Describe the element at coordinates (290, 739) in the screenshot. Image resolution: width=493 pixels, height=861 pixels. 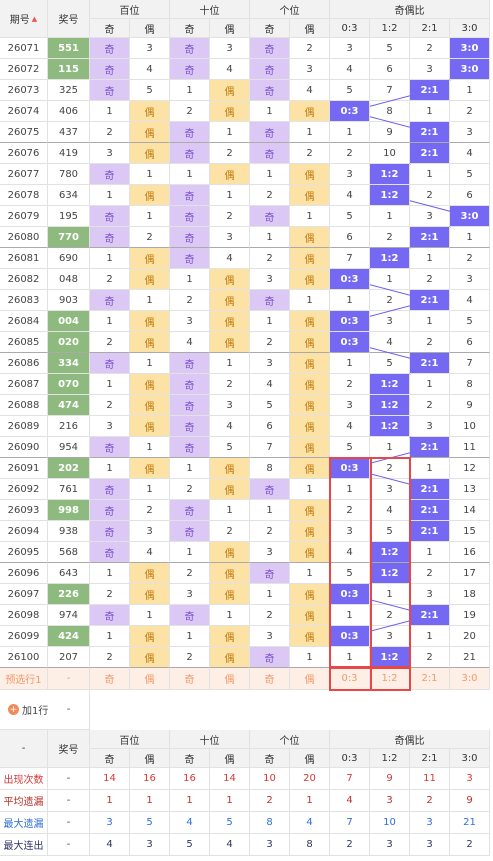
I see `group-header: 个位` at that location.